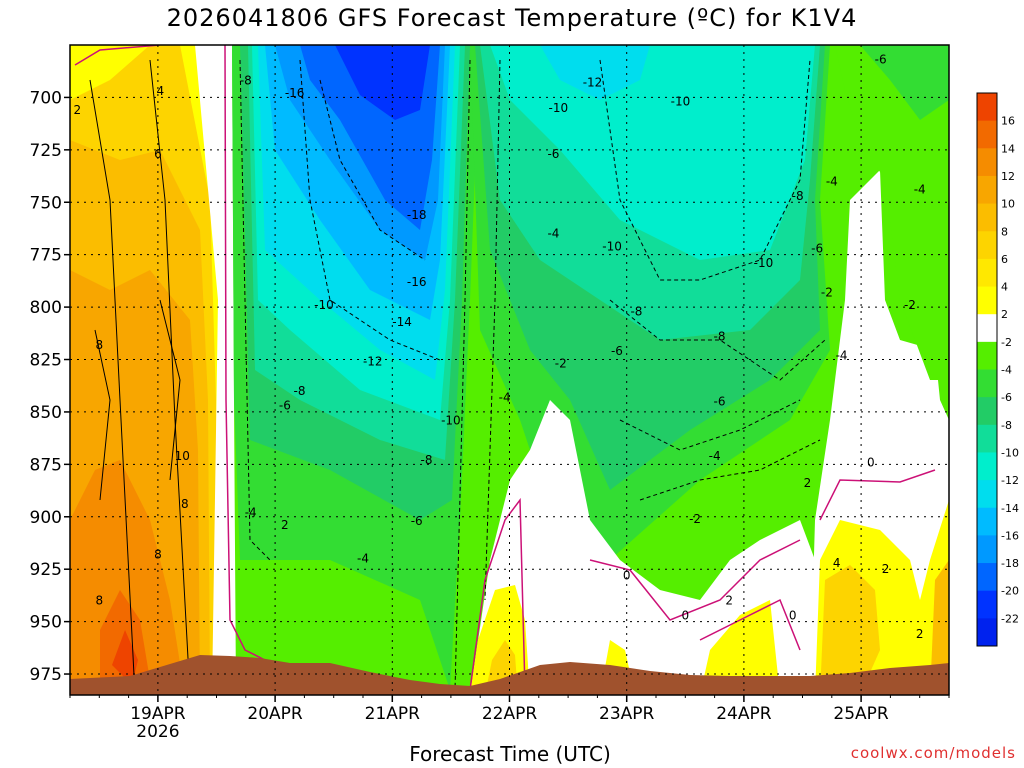 This screenshot has width=1024, height=768. Describe the element at coordinates (861, 714) in the screenshot. I see `x-tick-label: 25APR` at that location.